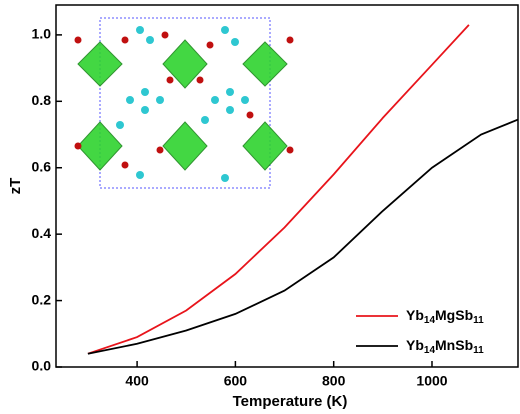 The height and width of the screenshot is (414, 520). What do you see at coordinates (42, 100) in the screenshot?
I see `y-tick-label: 0.8` at bounding box center [42, 100].